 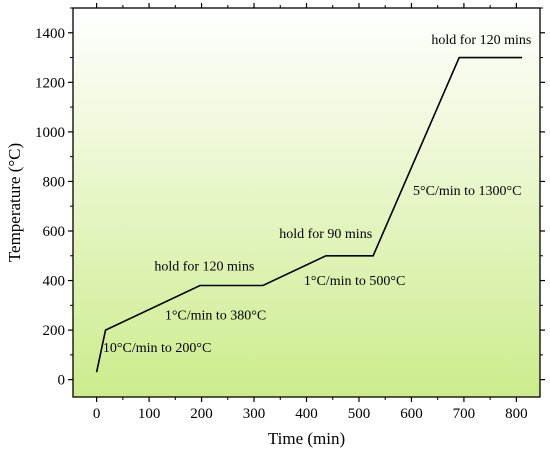 I want to click on x-axis-title: Time (min), so click(x=306, y=438).